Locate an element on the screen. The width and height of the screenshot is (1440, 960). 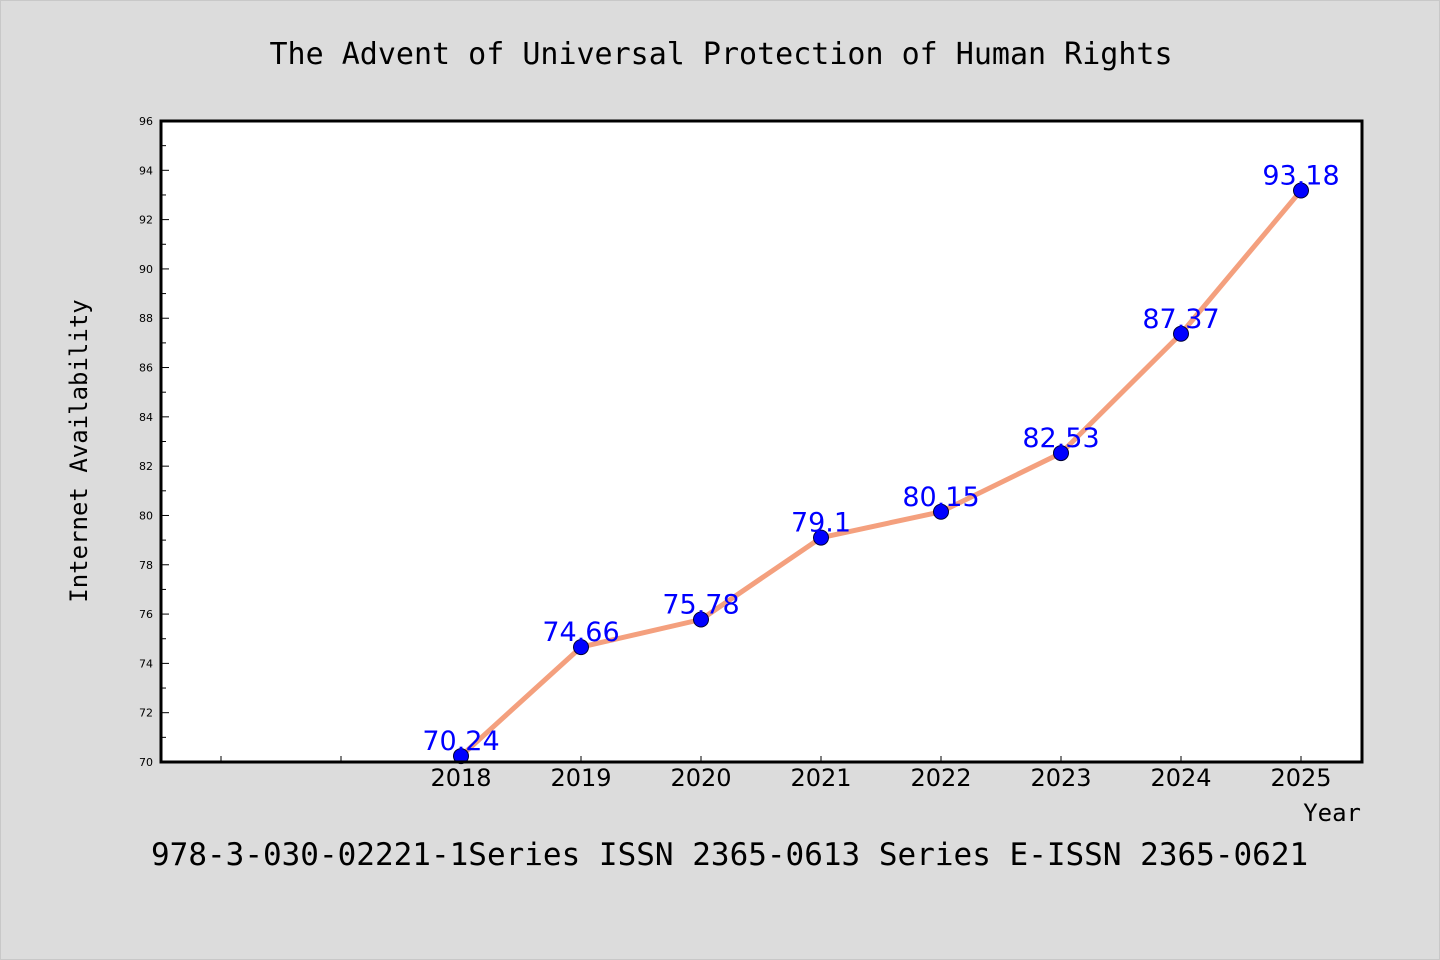
y-tick-label: 96 is located at coordinates (146, 121).